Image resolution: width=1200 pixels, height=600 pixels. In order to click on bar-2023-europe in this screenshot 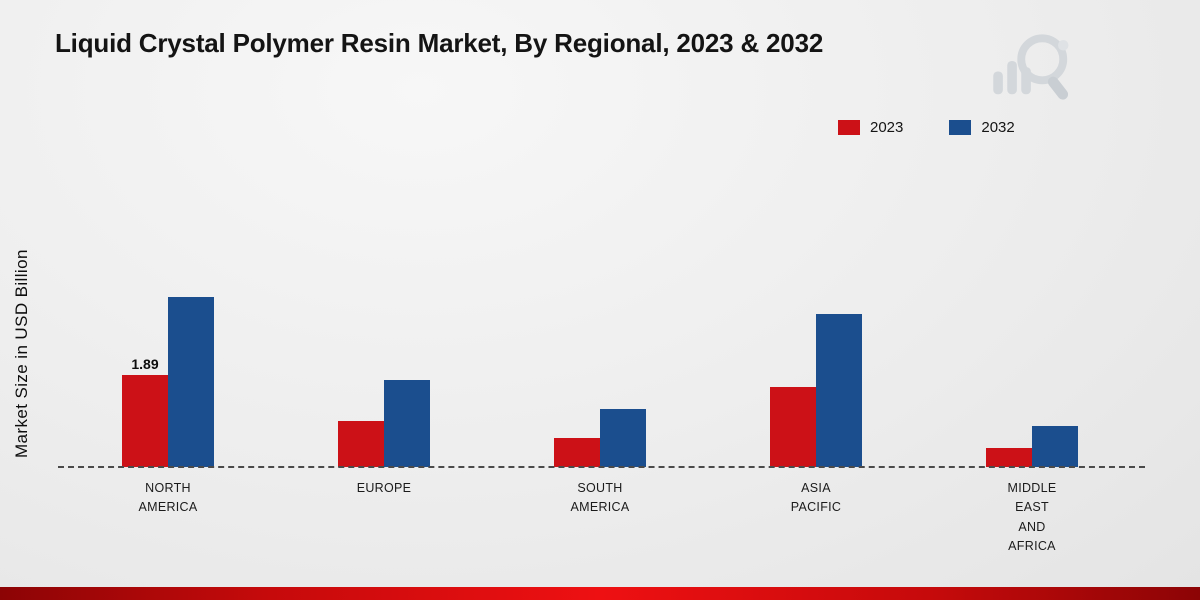, I will do `click(361, 444)`.